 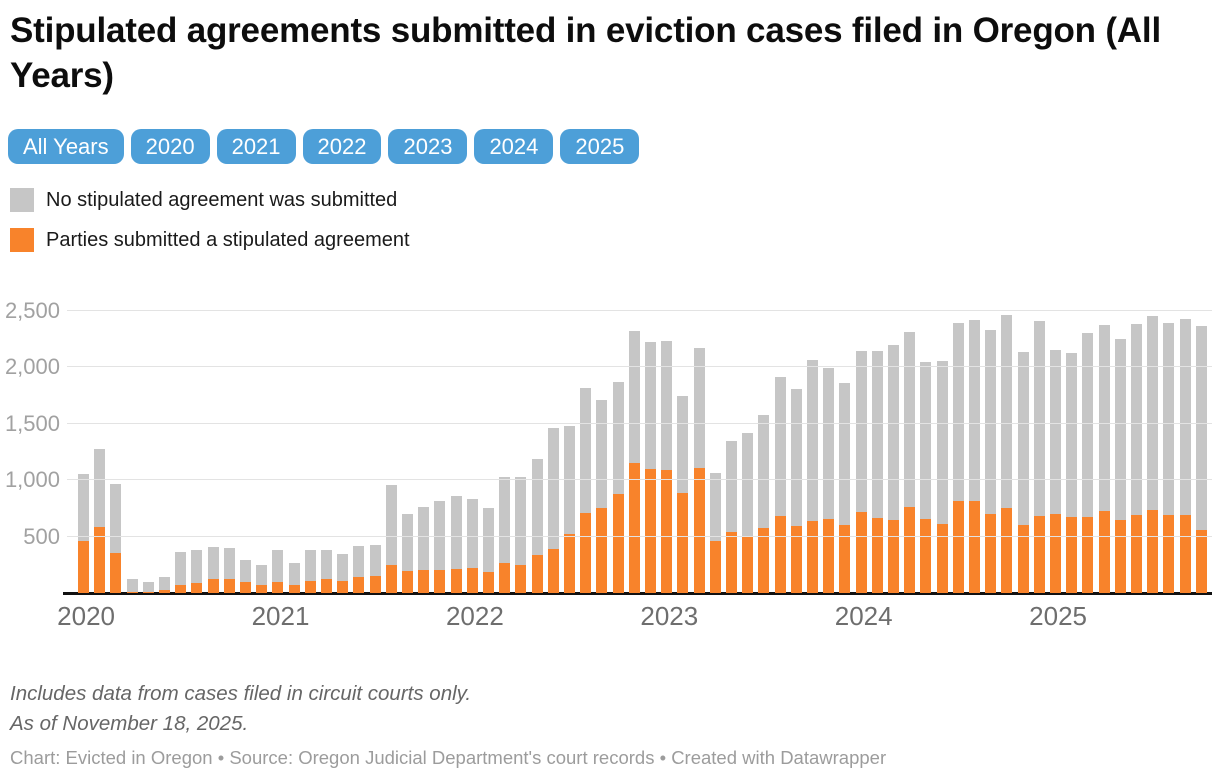 I want to click on bar-apr-2022, so click(x=521, y=535).